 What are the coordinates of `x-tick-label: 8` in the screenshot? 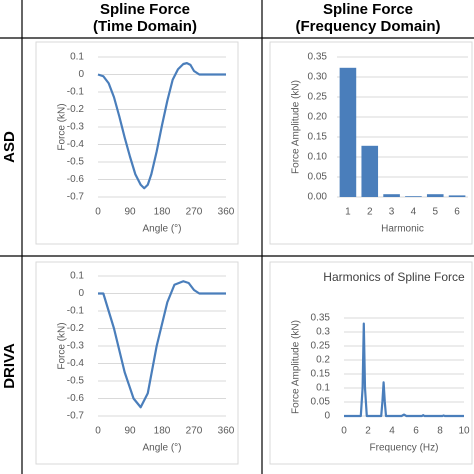 It's located at (440, 431).